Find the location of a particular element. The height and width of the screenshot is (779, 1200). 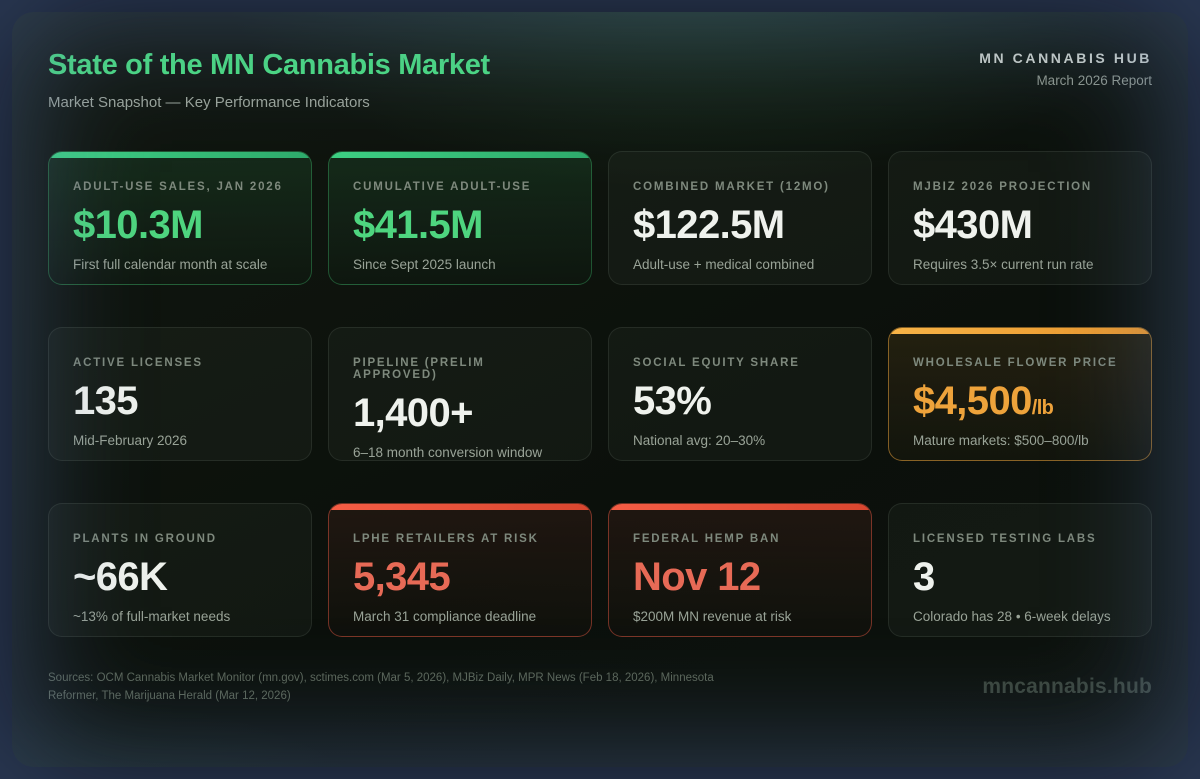

kpi-note: 6–18 month conversion window is located at coordinates (448, 452).